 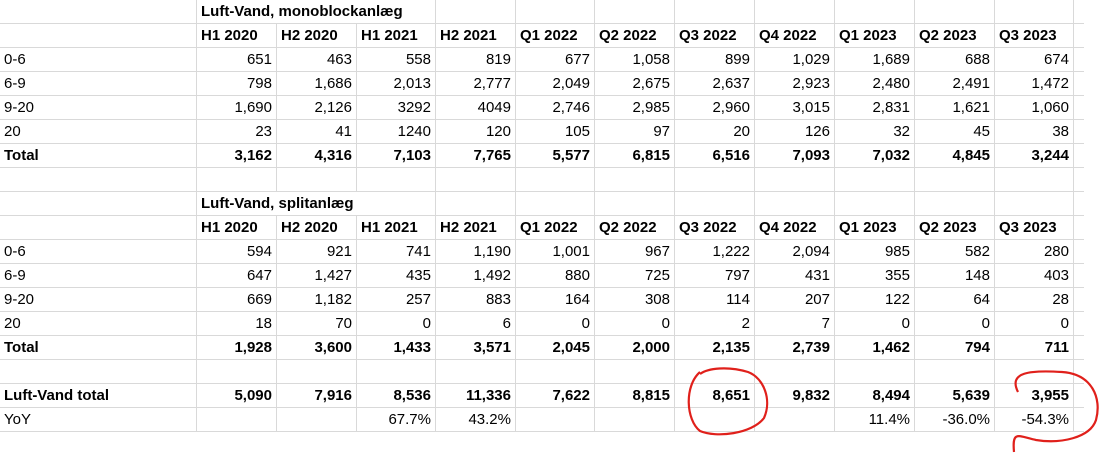 I want to click on data-cell: 2,013, so click(x=396, y=84).